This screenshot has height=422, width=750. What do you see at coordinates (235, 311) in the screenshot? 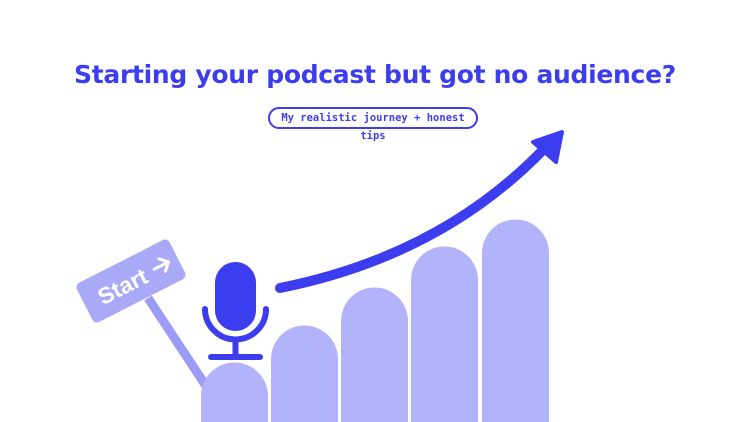
I see `microphone-icon` at bounding box center [235, 311].